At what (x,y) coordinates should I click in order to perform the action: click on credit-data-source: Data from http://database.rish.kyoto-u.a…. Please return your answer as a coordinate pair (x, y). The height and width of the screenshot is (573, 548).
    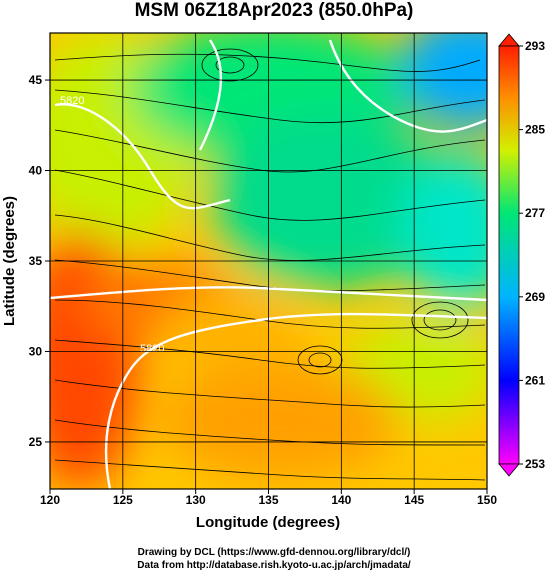
    Looking at the image, I should click on (274, 565).